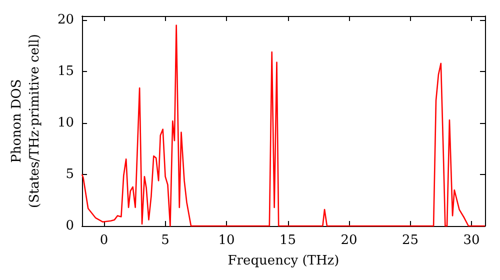  What do you see at coordinates (288, 240) in the screenshot?
I see `x-tick-label: 15` at bounding box center [288, 240].